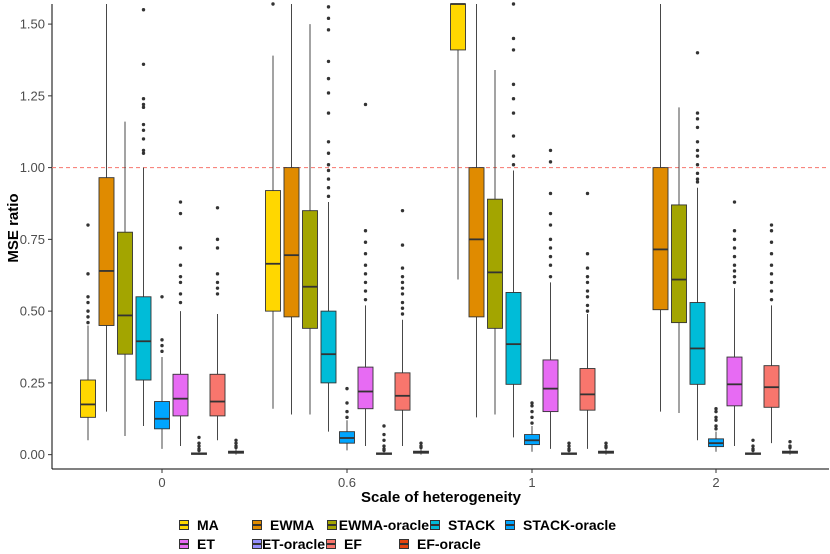 The height and width of the screenshot is (554, 830). I want to click on y-tick-label: 0.75, so click(32, 239).